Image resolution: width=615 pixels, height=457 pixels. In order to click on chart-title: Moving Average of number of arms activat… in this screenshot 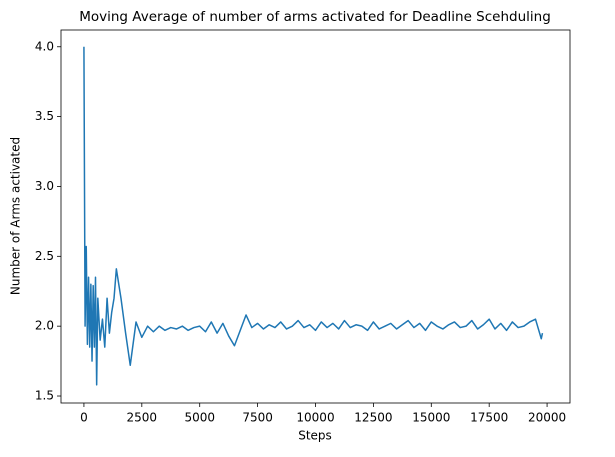, I will do `click(315, 17)`.